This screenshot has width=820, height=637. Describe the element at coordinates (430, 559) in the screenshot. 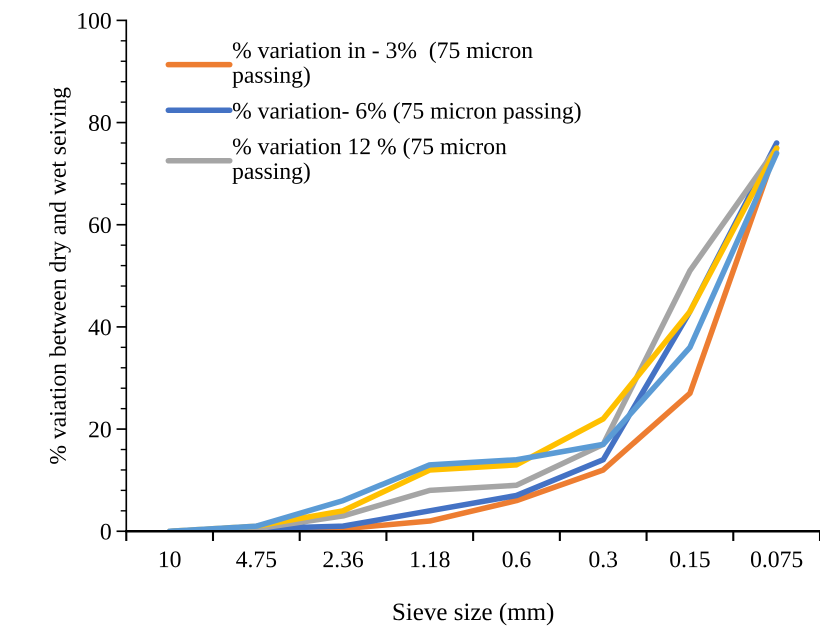

I see `x-tick-label: 1.18` at that location.